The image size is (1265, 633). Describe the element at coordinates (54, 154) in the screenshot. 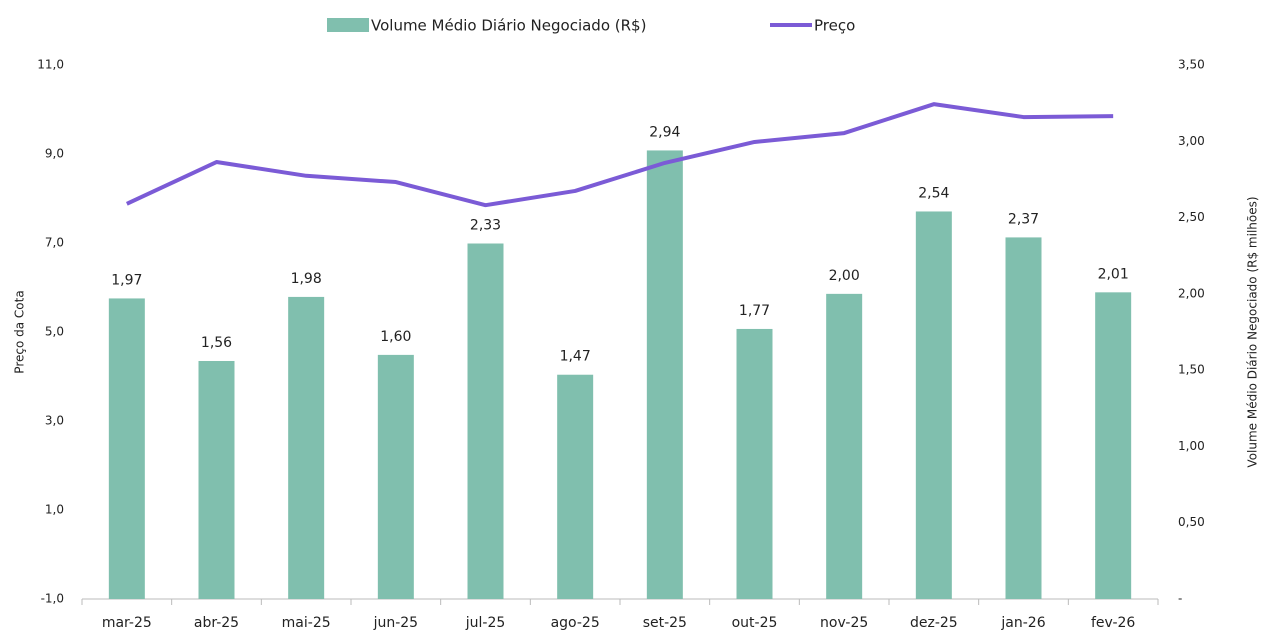

I see `y-tick-label: 9,0` at that location.